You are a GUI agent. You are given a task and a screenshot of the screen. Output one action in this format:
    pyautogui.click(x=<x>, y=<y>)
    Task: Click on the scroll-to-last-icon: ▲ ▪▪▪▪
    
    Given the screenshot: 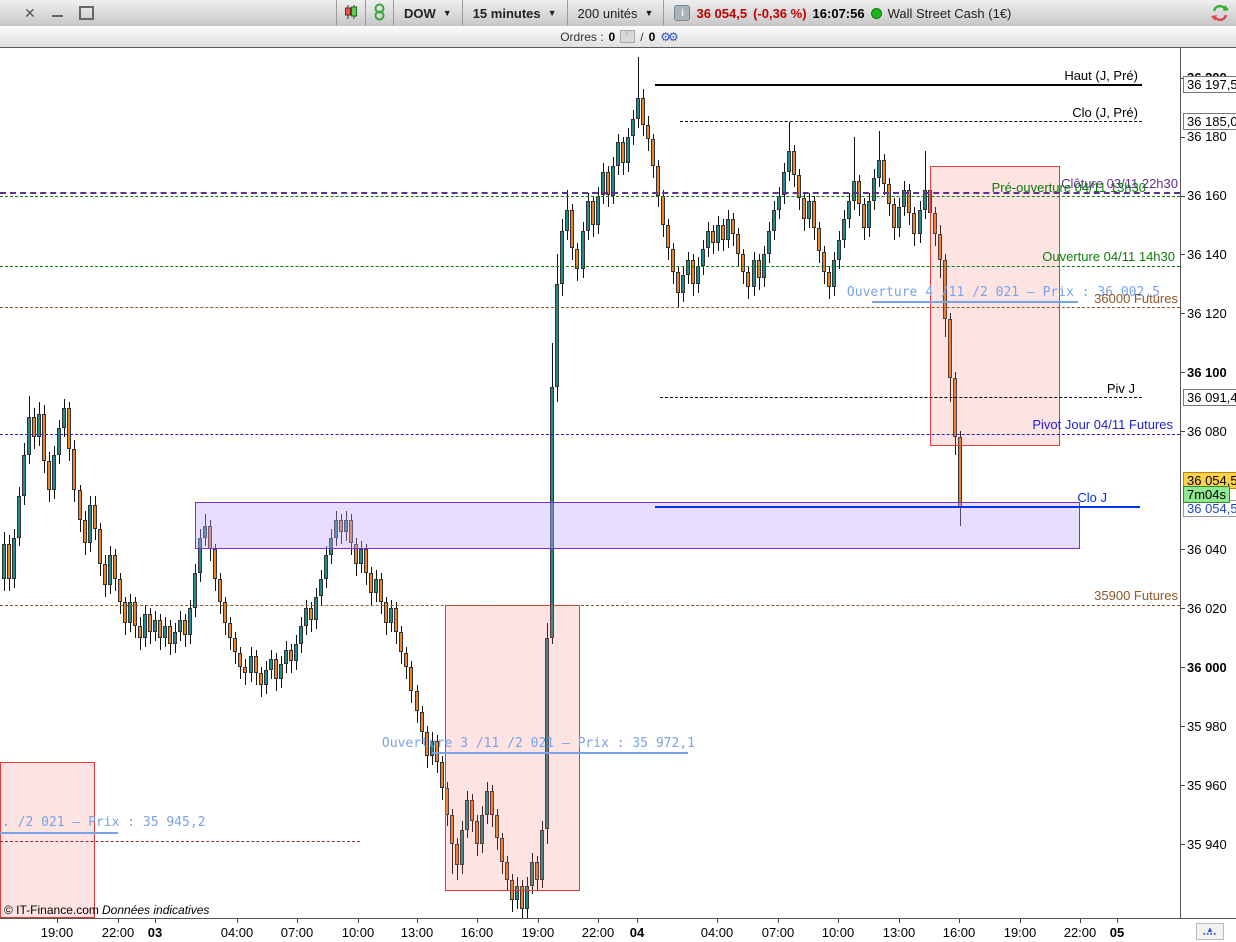 What is the action you would take?
    pyautogui.click(x=1210, y=931)
    